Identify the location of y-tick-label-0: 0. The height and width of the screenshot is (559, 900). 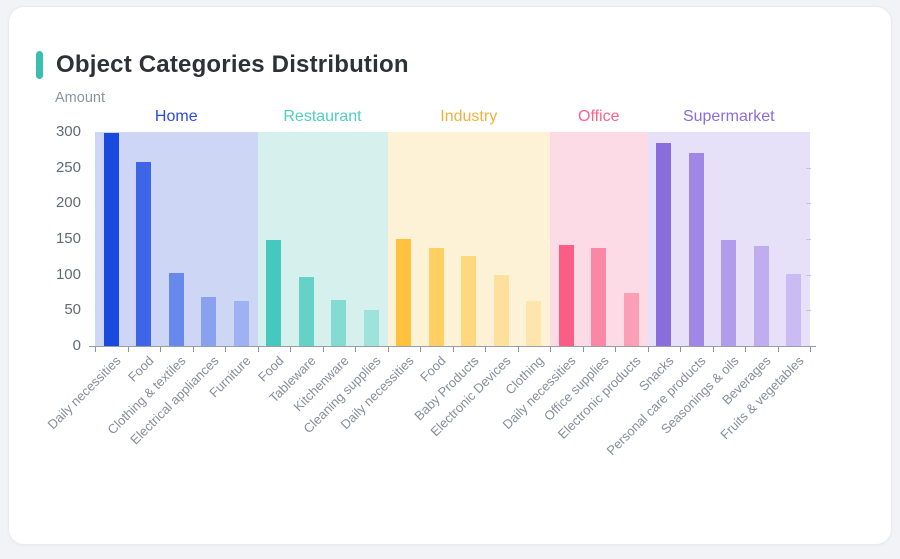
(76, 345).